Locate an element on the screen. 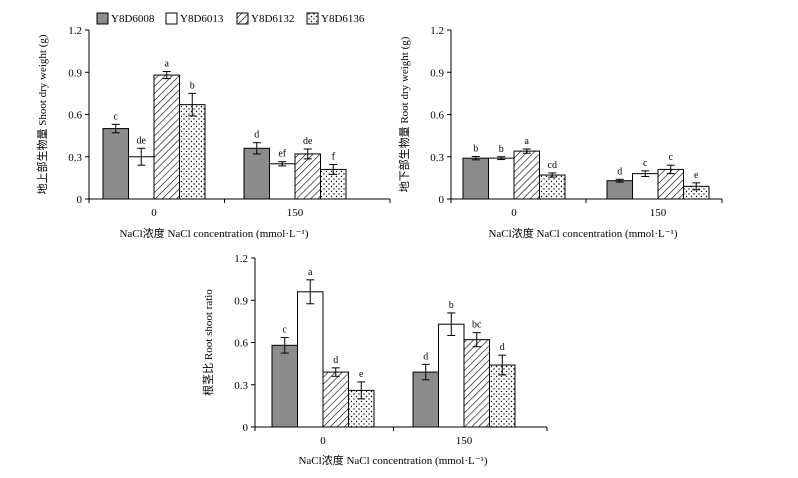  significance-letter: cd is located at coordinates (552, 165).